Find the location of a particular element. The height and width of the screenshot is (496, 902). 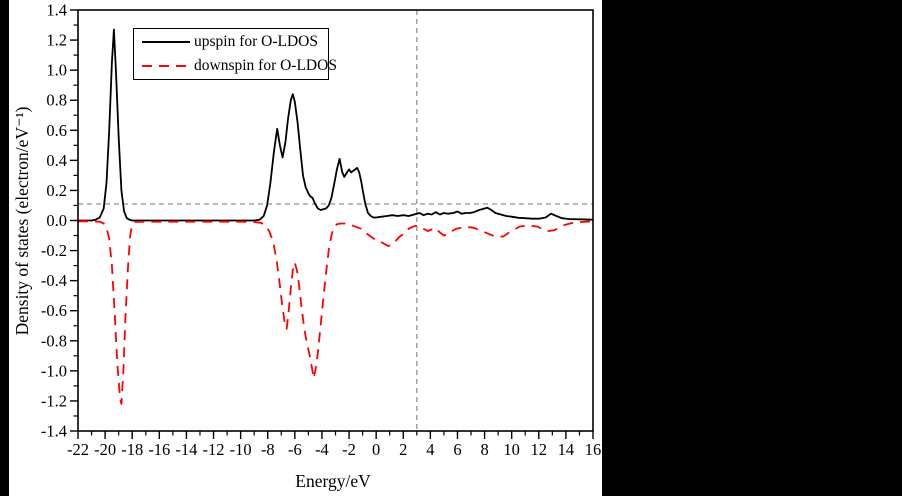

y-axis-title: Density of states (electron/eV⁻¹) is located at coordinates (22, 220).